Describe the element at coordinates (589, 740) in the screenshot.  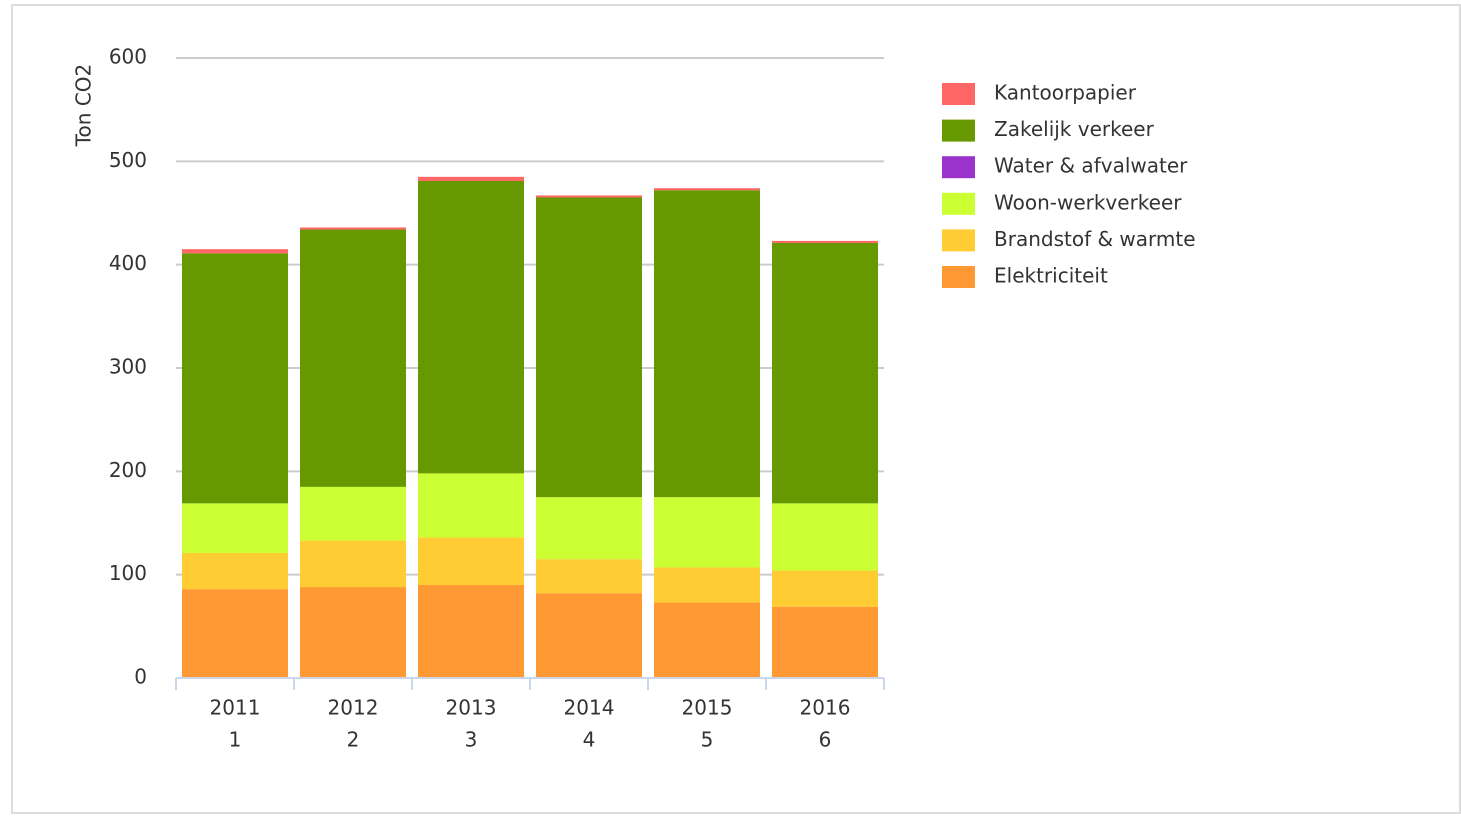
I see `x-tick-sublabel: 4` at that location.